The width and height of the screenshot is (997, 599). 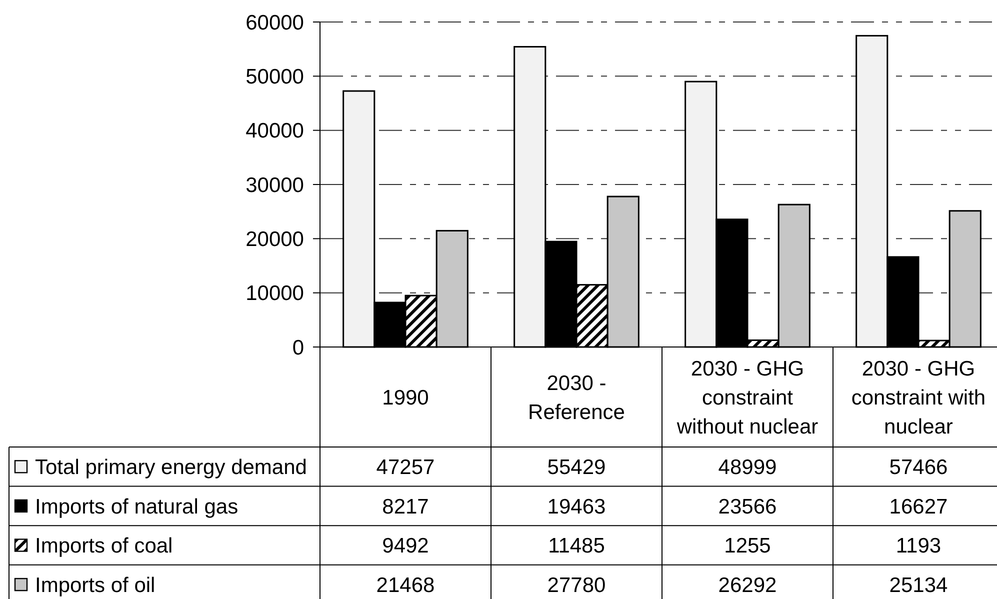 I want to click on data-label: 26292, so click(x=747, y=585).